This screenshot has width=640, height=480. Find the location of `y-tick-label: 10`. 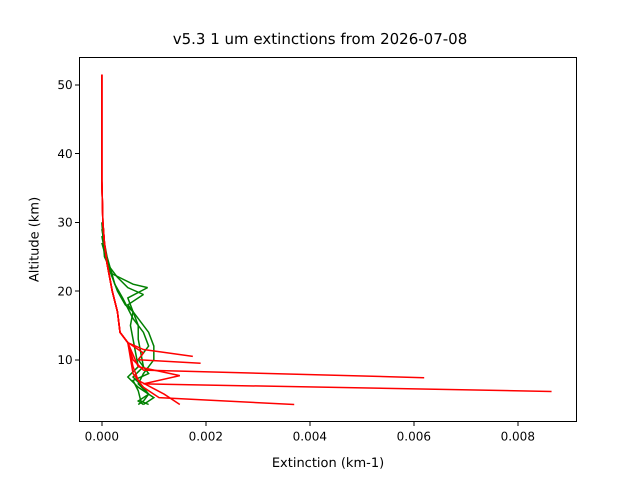

y-tick-label: 10 is located at coordinates (65, 360).